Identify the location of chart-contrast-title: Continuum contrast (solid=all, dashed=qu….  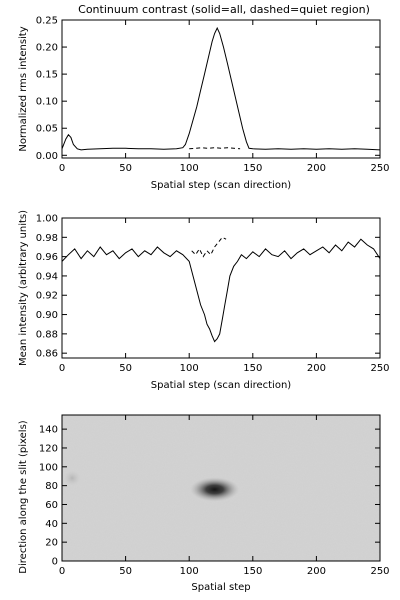
(224, 9).